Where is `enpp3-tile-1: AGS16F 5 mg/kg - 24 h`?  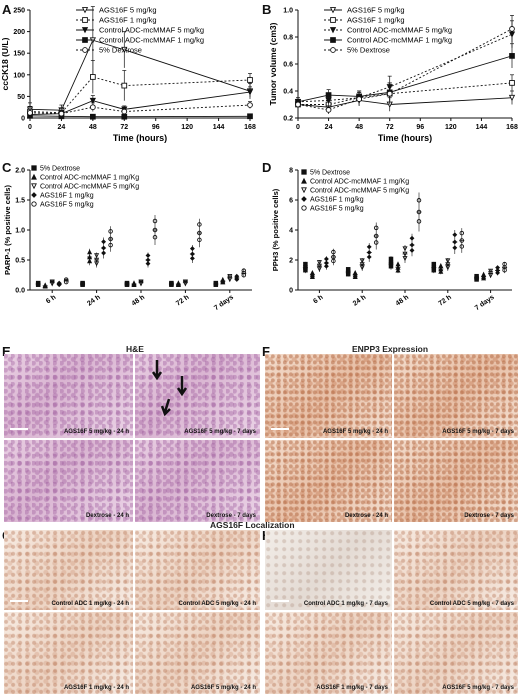 enpp3-tile-1: AGS16F 5 mg/kg - 24 h is located at coordinates (328, 396).